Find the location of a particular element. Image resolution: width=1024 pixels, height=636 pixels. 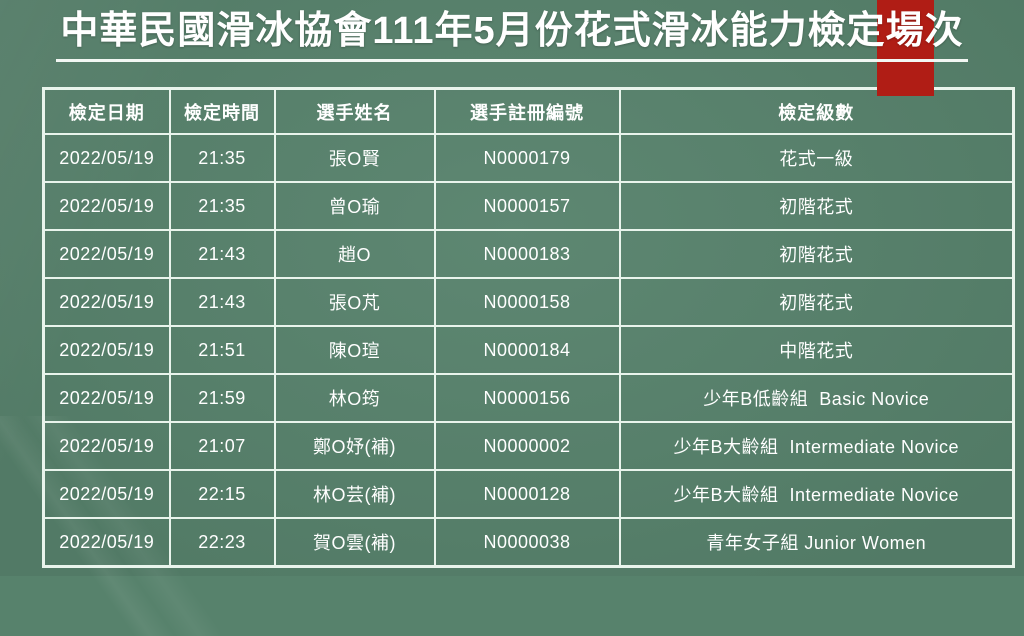

table-row: 2022/05/19 21:43 趙O N0000183 初階花式 is located at coordinates (528, 254).